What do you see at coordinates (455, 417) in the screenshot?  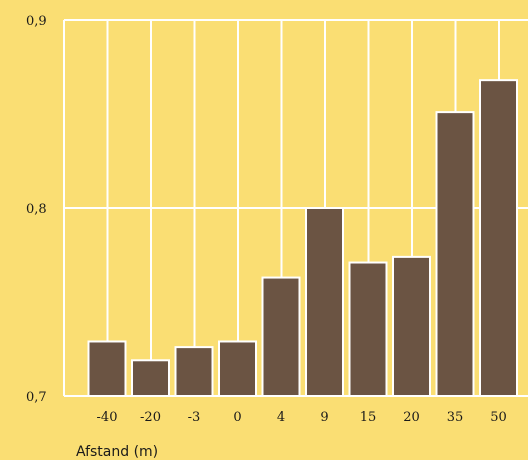 I see `x-tick-label: 35` at bounding box center [455, 417].